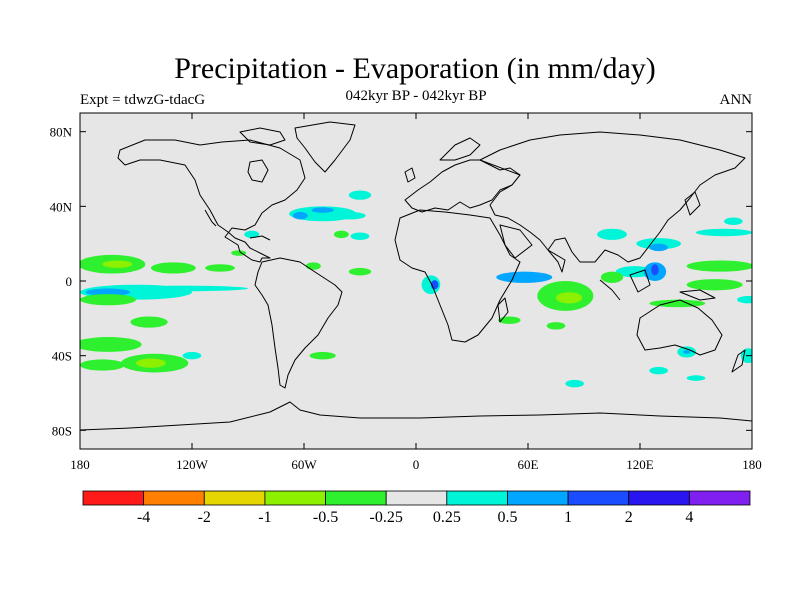  I want to click on colorbar: -4 -2 -1 -0.5 -0.25 0.25 0.5 1 2 4, so click(416, 508).